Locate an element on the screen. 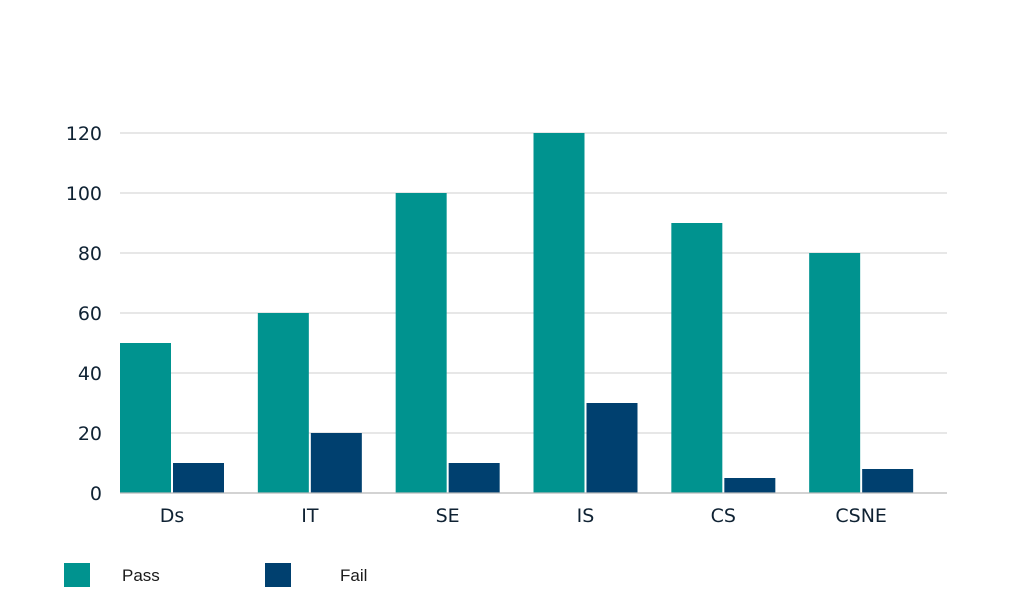 Image resolution: width=1024 pixels, height=607 pixels. bar-pass-se is located at coordinates (421, 343).